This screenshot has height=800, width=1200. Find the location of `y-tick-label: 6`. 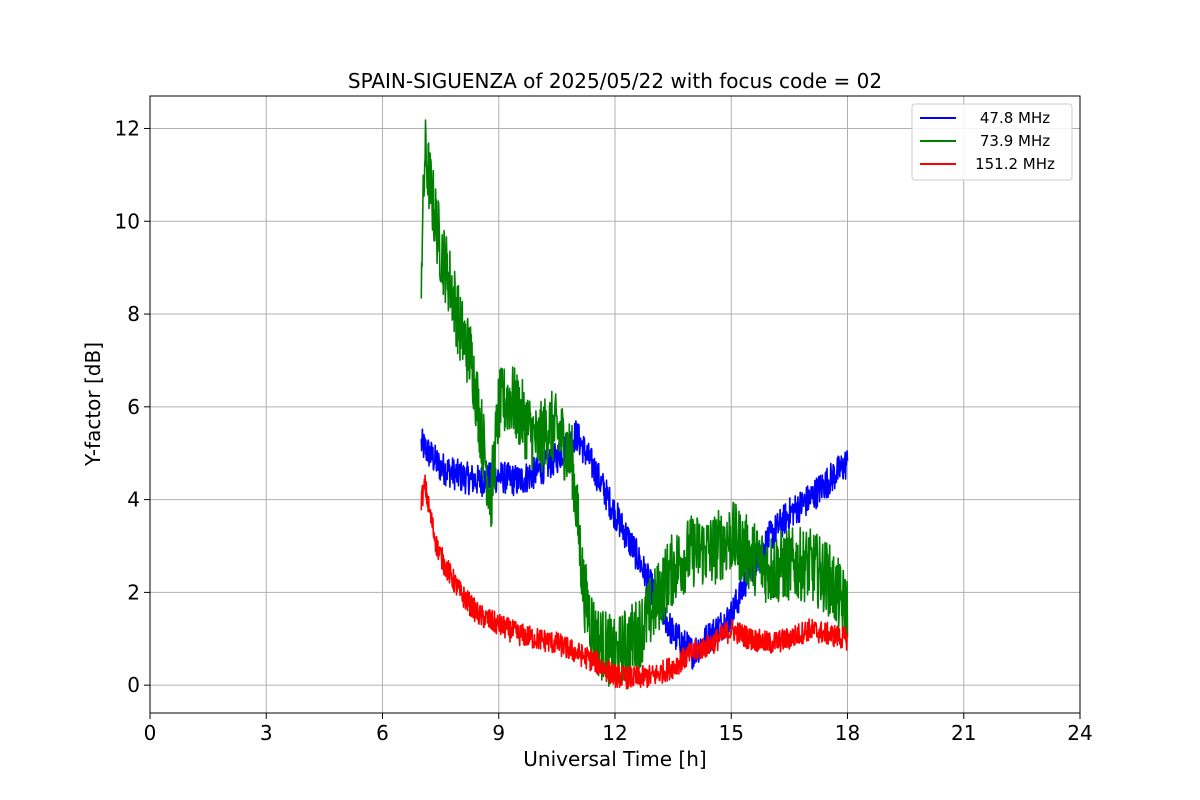

y-tick-label: 6 is located at coordinates (133, 407).